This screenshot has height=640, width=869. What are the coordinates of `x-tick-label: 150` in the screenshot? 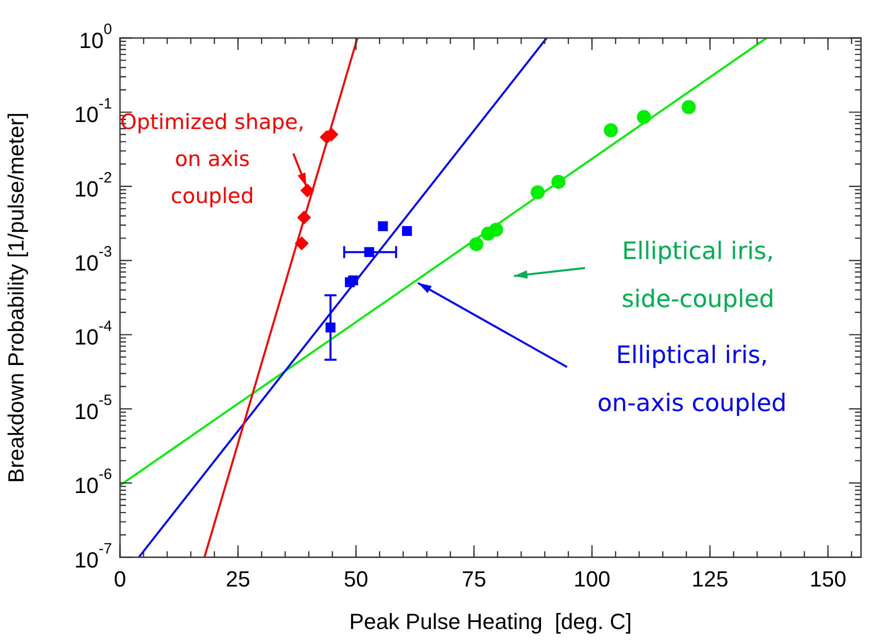 It's located at (828, 579).